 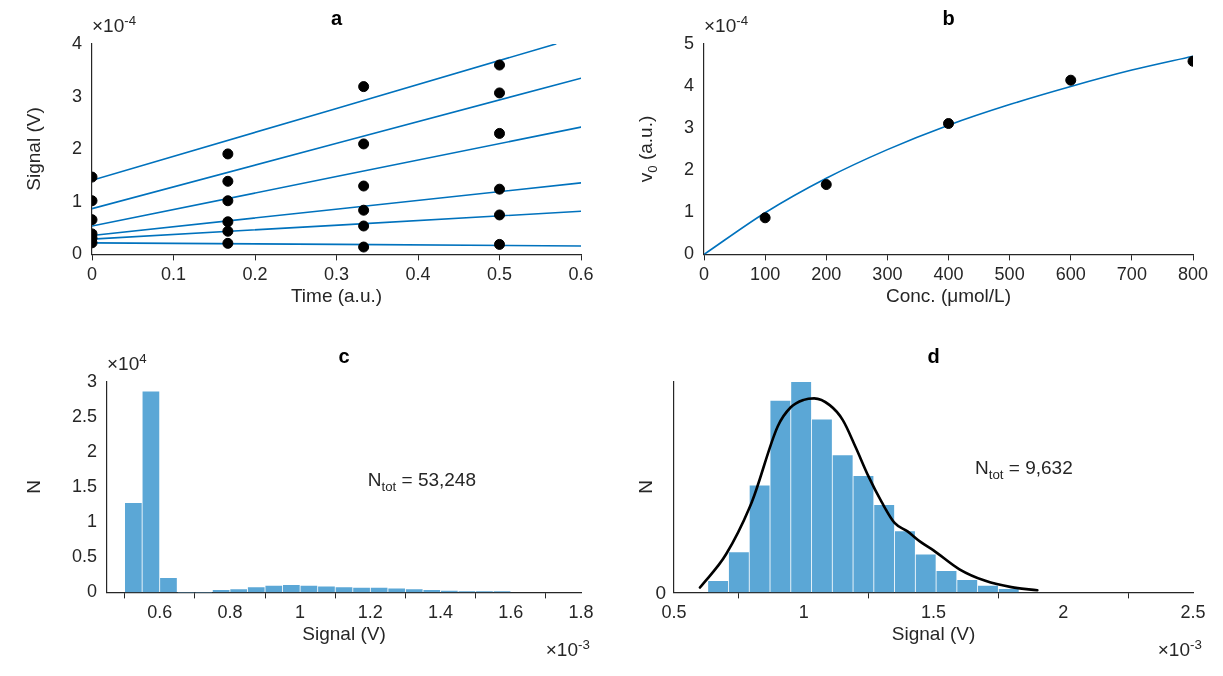 What do you see at coordinates (1009, 274) in the screenshot?
I see `x-tick-label: 500` at bounding box center [1009, 274].